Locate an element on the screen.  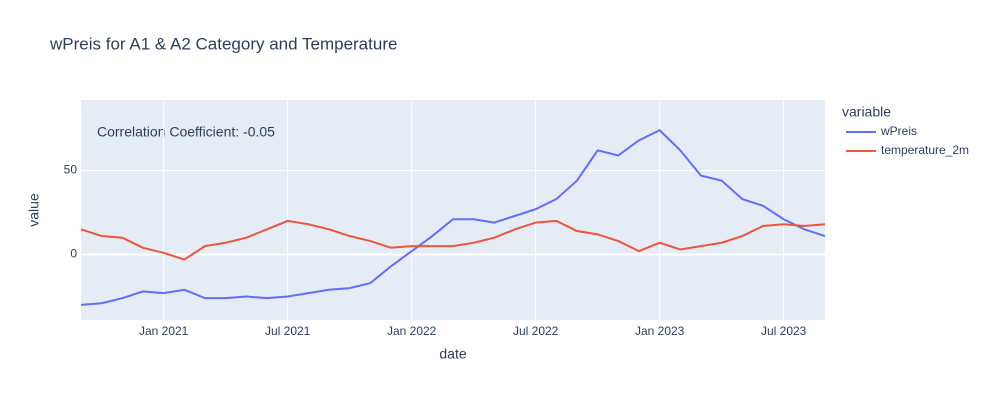
y-tick-label: 0 is located at coordinates (73, 254).